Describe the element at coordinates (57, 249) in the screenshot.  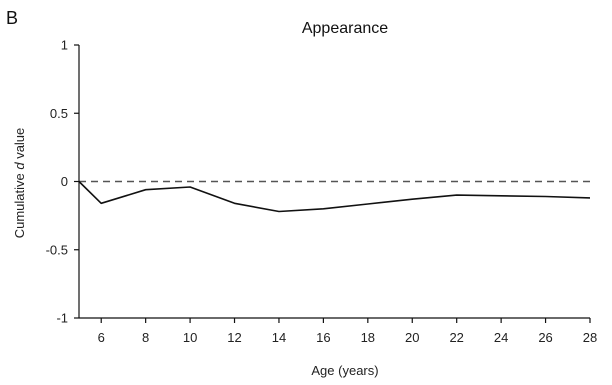
I see `y-tick-label: -0.5` at that location.